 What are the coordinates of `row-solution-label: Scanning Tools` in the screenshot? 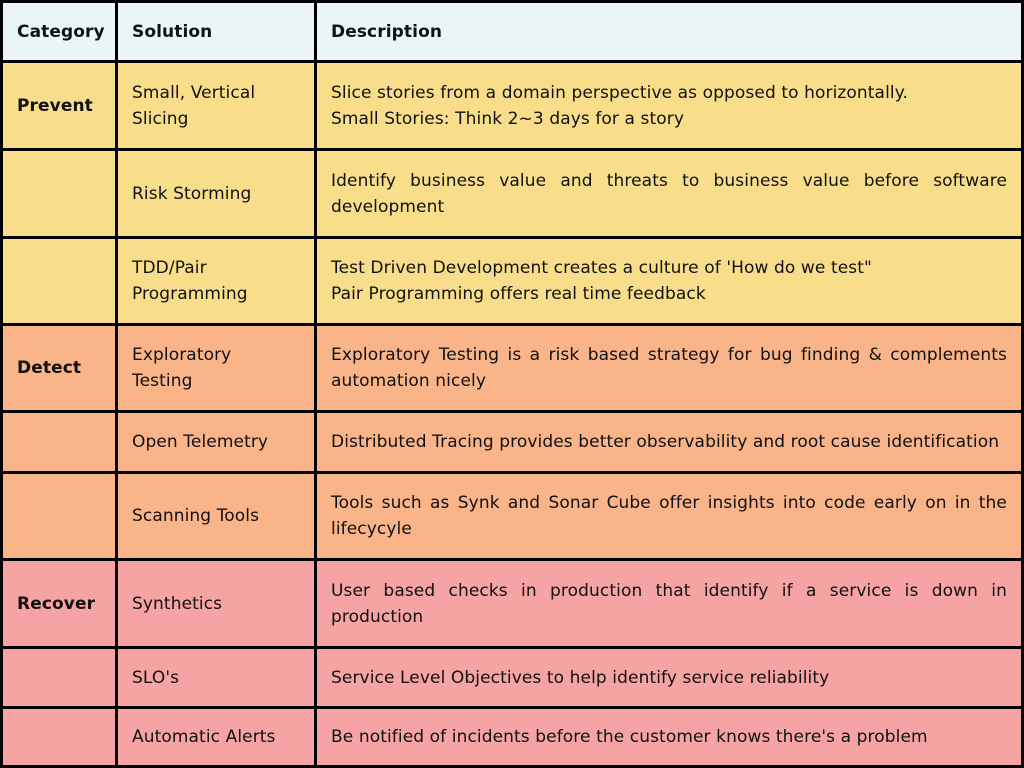 It's located at (196, 516).